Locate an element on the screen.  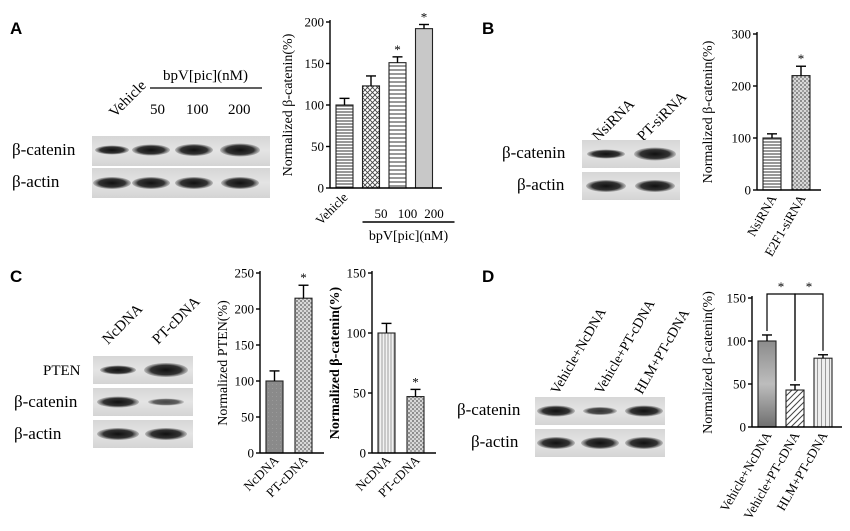
blot-a-lane-50: 50 is located at coordinates (157, 110).